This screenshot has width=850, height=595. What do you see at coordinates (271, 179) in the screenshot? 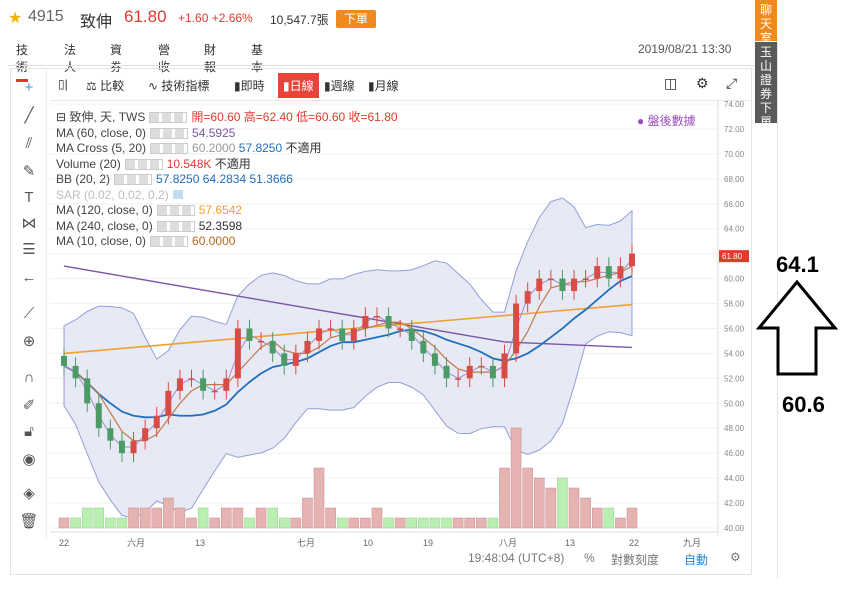
I see `legend-bb-v3: 51.3666` at bounding box center [271, 179].